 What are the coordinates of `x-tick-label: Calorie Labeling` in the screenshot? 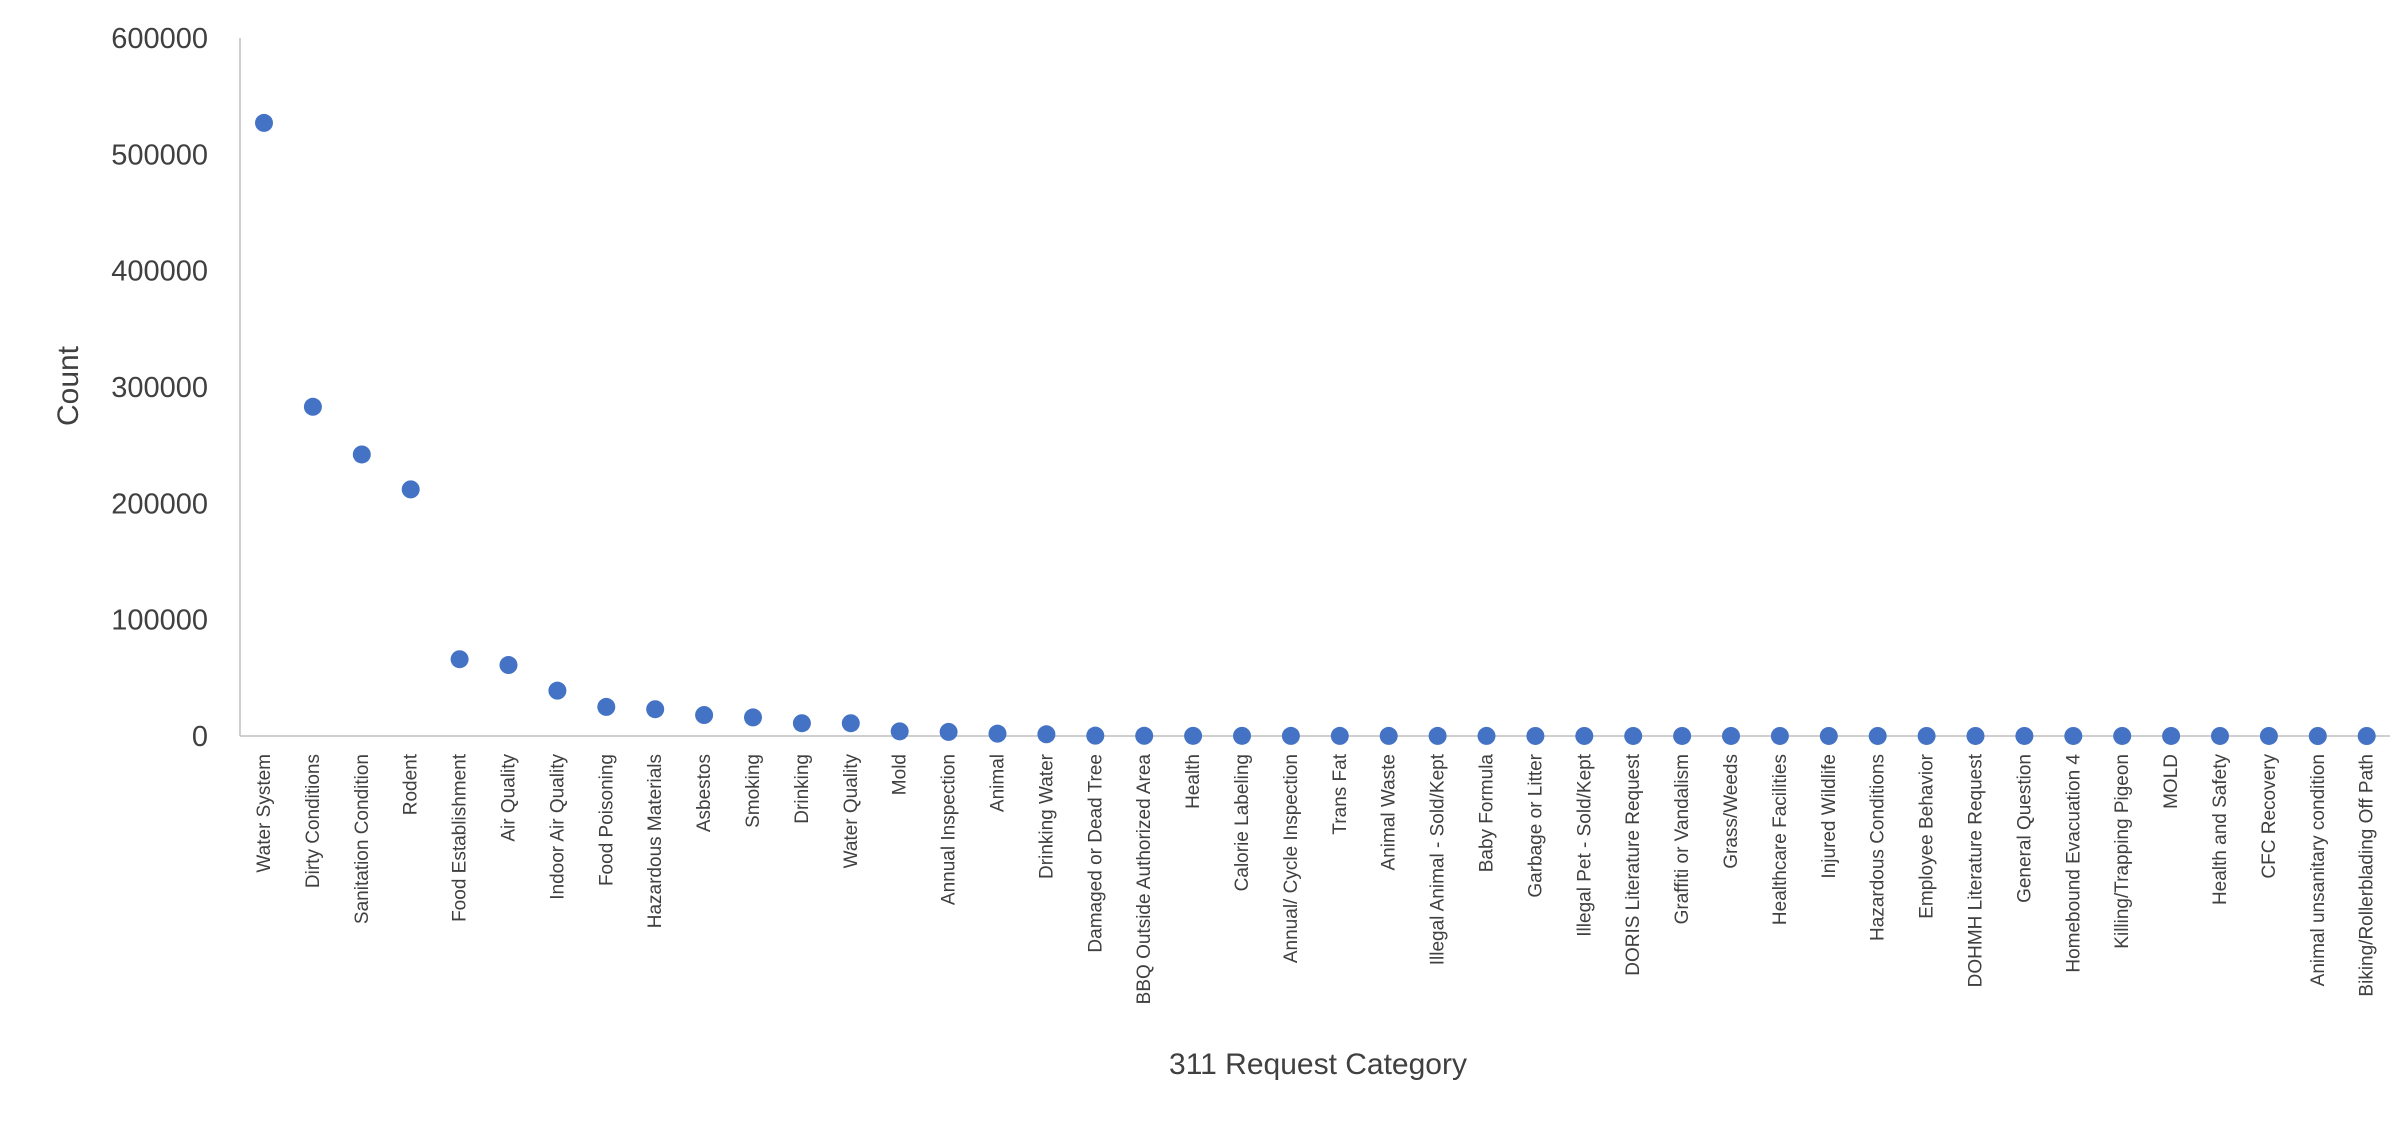 It's located at (1242, 822).